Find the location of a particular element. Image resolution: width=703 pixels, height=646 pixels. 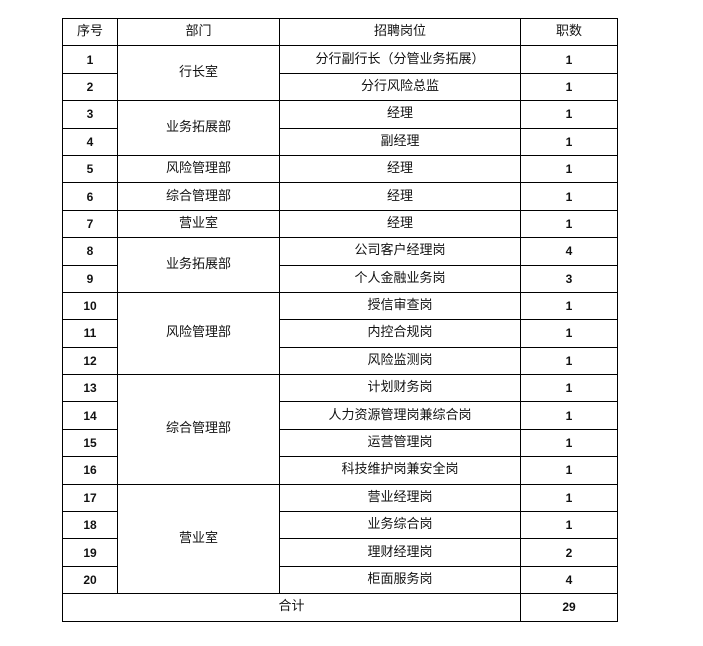

header-position: 招聘岗位 is located at coordinates (400, 32).